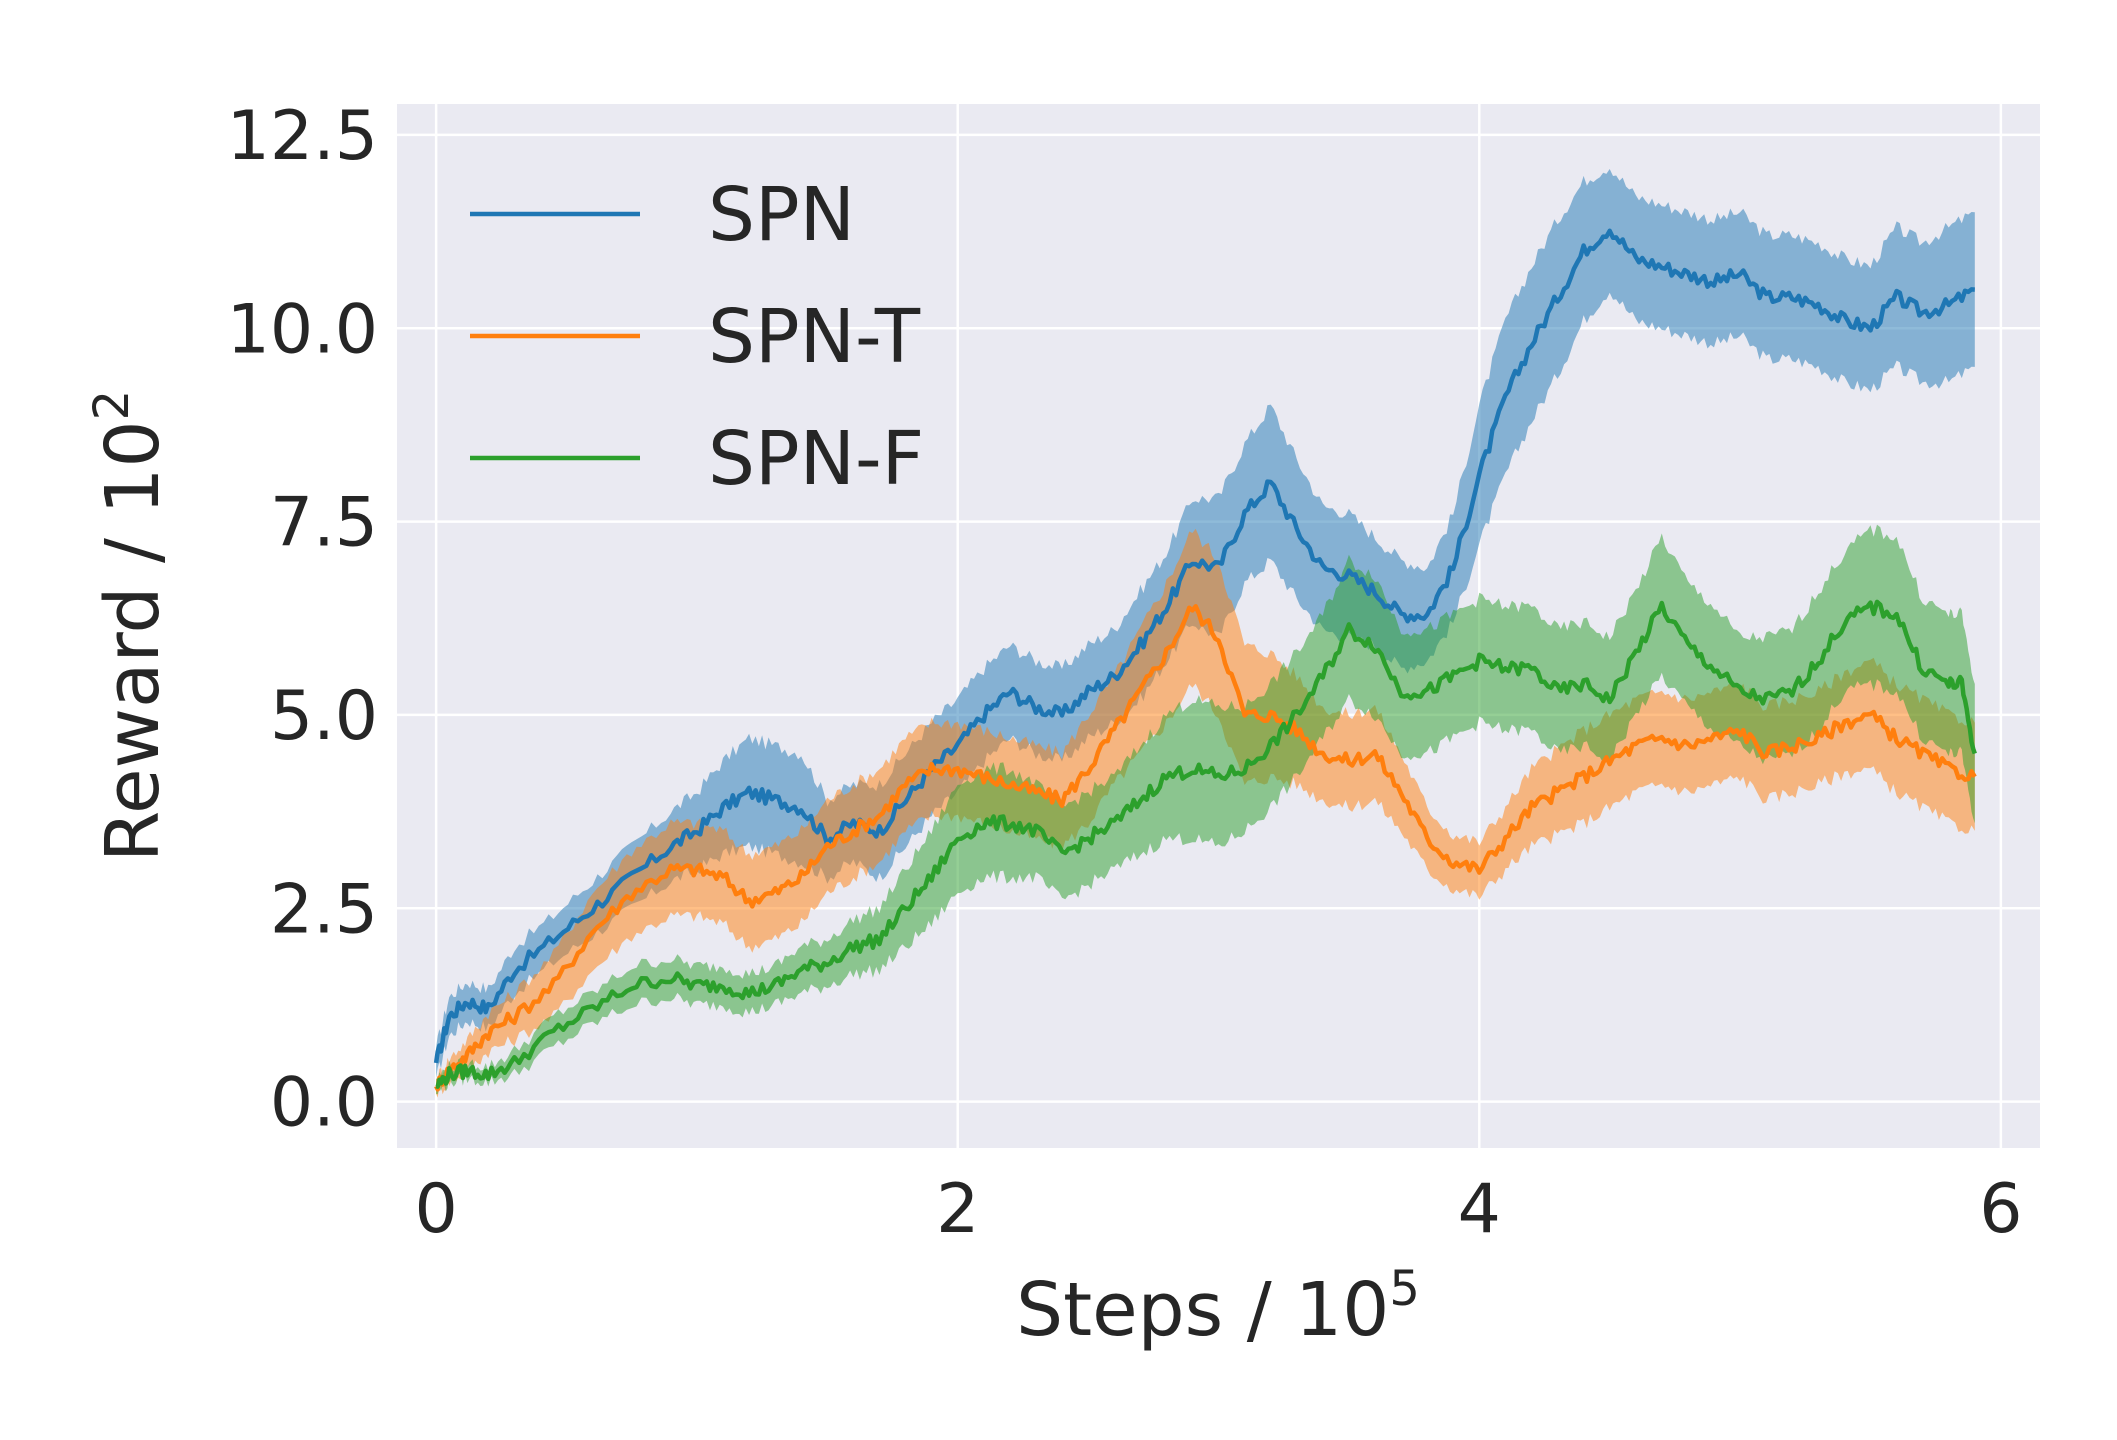  What do you see at coordinates (814, 337) in the screenshot?
I see `legend-label-spn-t: SPN-T` at bounding box center [814, 337].